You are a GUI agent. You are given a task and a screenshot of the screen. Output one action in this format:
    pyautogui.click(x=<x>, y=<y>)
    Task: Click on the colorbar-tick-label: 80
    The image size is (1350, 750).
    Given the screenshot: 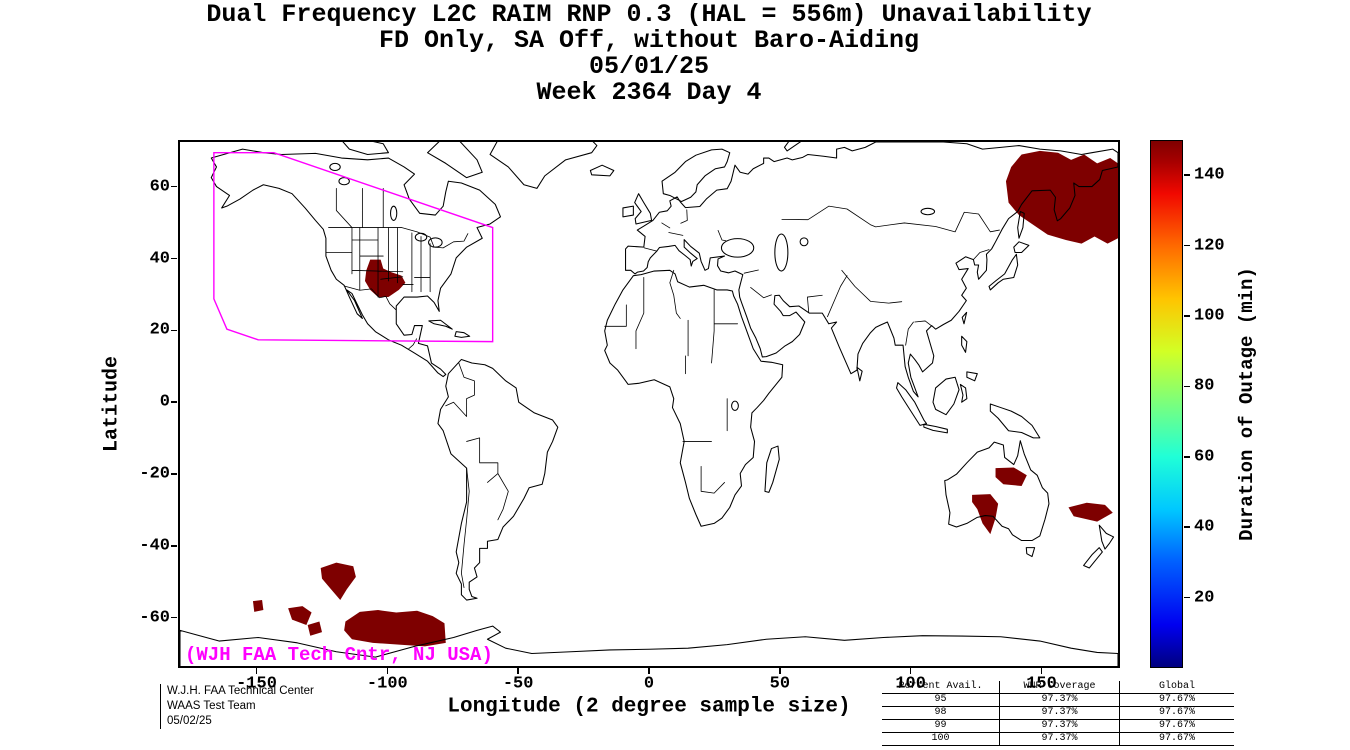 What is the action you would take?
    pyautogui.click(x=1204, y=386)
    